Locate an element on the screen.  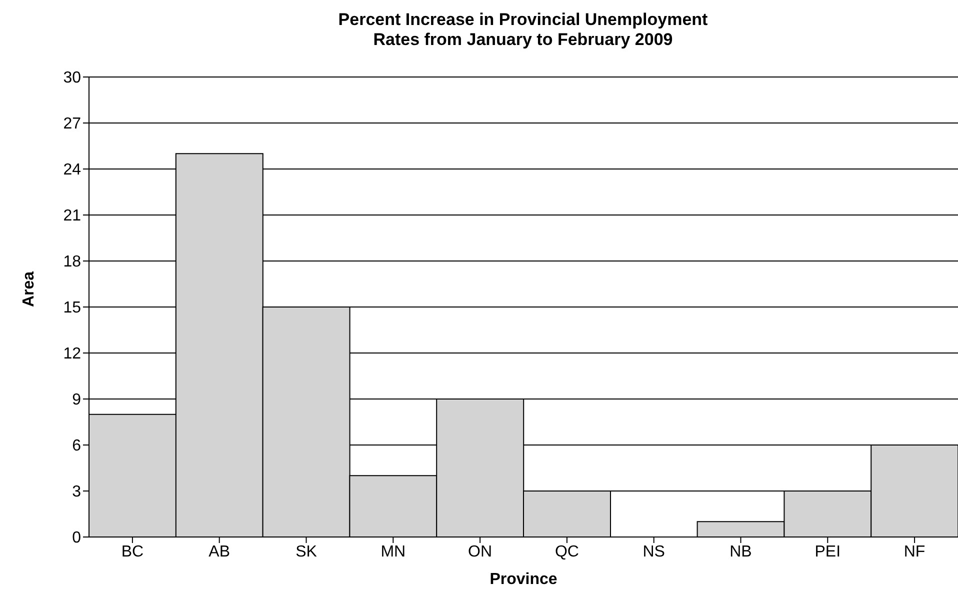
x-tick-label: QC is located at coordinates (566, 551).